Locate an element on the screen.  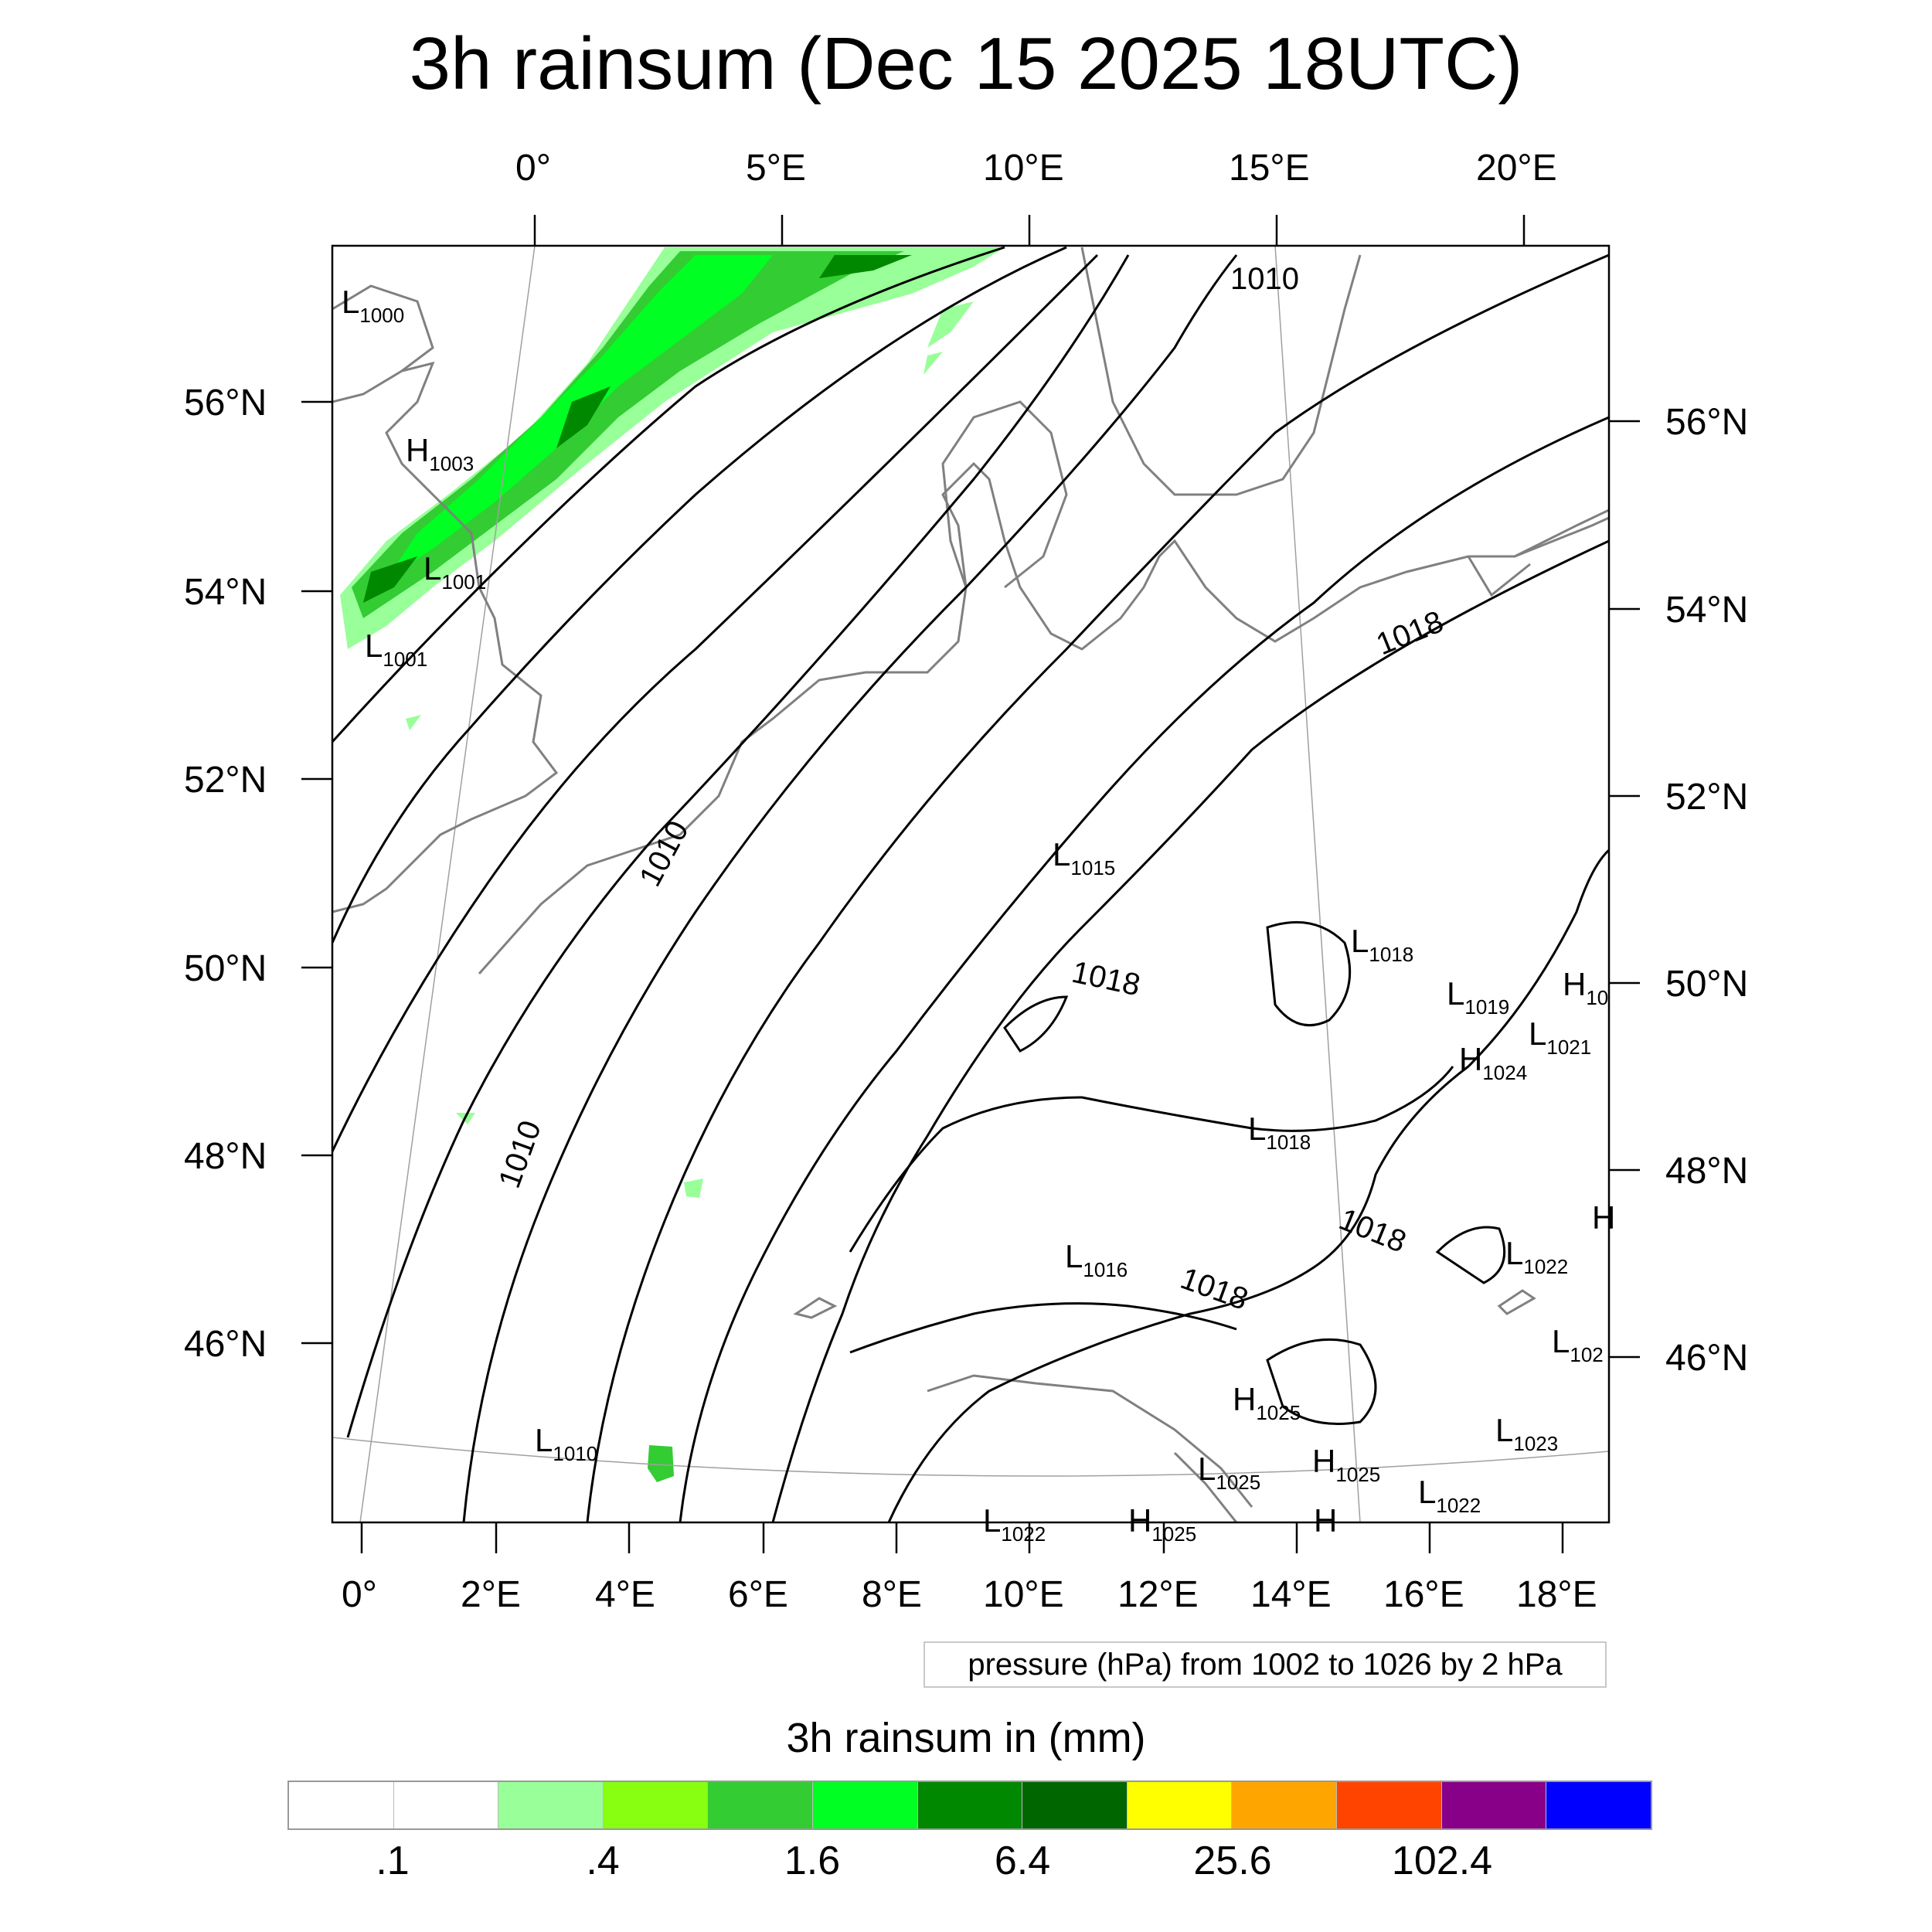
pressure-center-low: L1010 is located at coordinates (566, 1444).